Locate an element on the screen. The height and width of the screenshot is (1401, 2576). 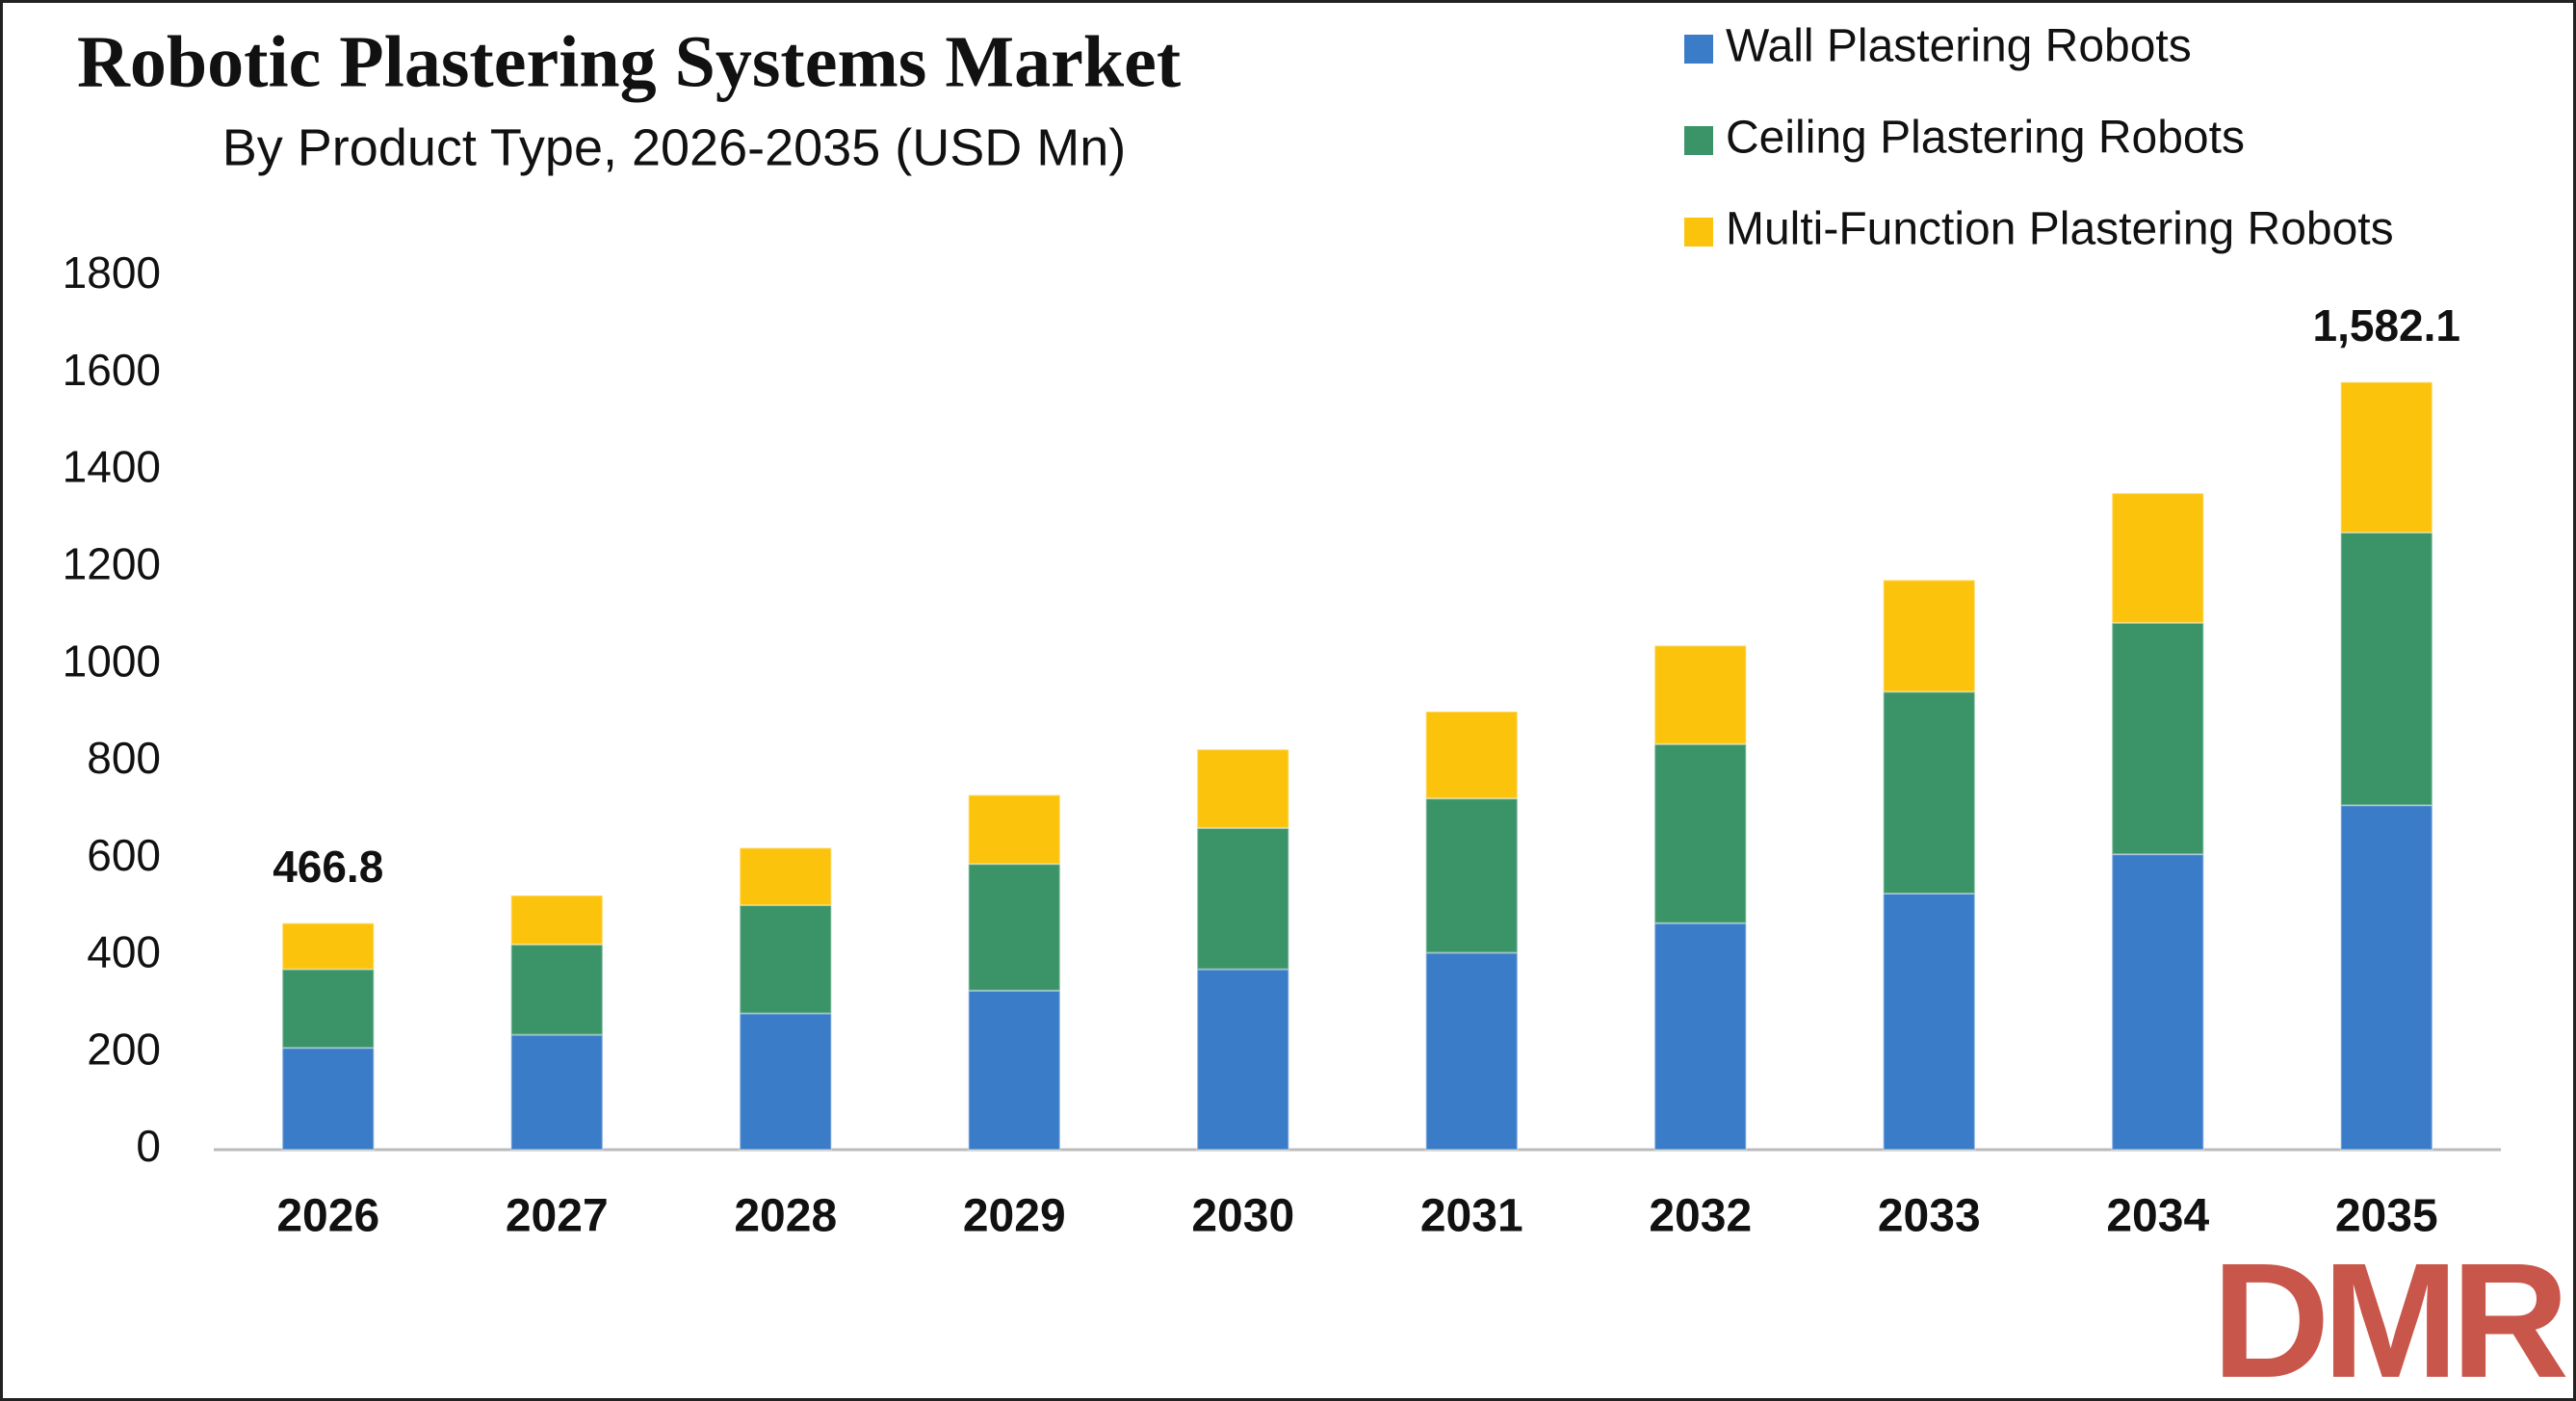
legend-label: Ceiling Plastering Robots is located at coordinates (1985, 138).